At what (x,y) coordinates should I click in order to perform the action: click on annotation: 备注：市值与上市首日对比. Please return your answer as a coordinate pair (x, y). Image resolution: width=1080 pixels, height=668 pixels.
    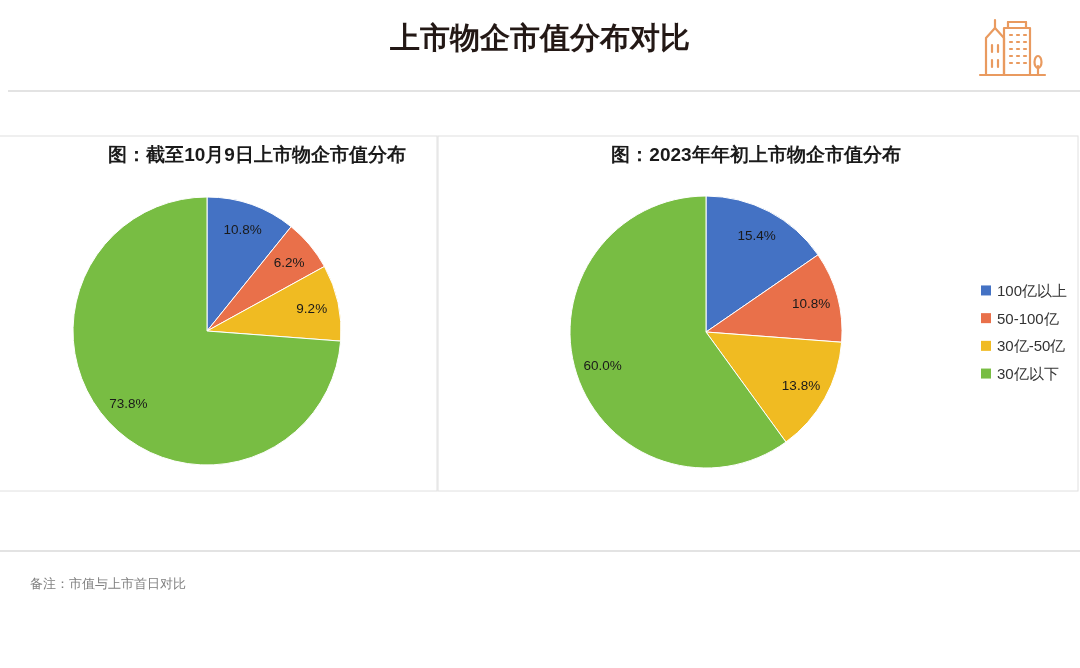
    Looking at the image, I should click on (108, 584).